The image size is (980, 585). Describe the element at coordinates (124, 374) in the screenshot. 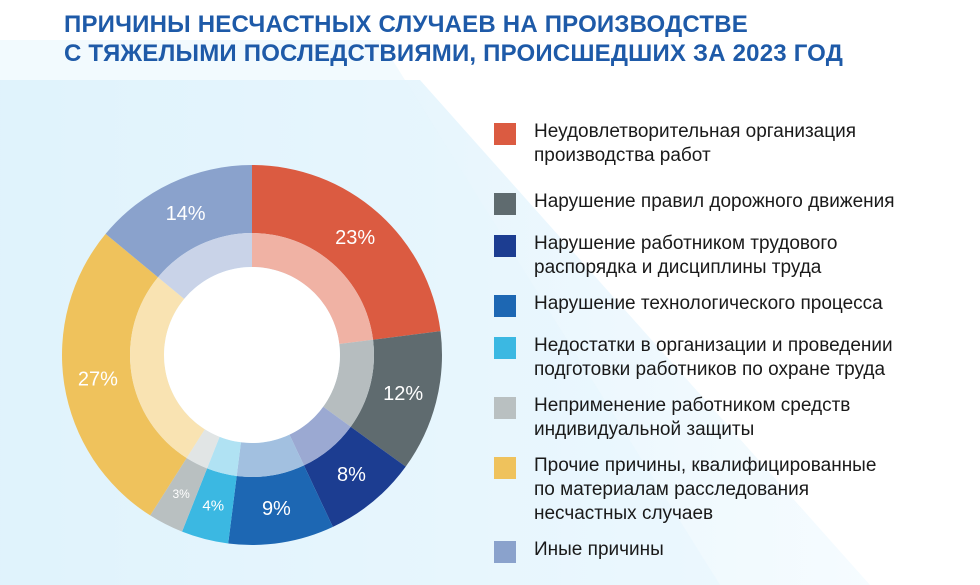

I see `slice-7-outer` at that location.